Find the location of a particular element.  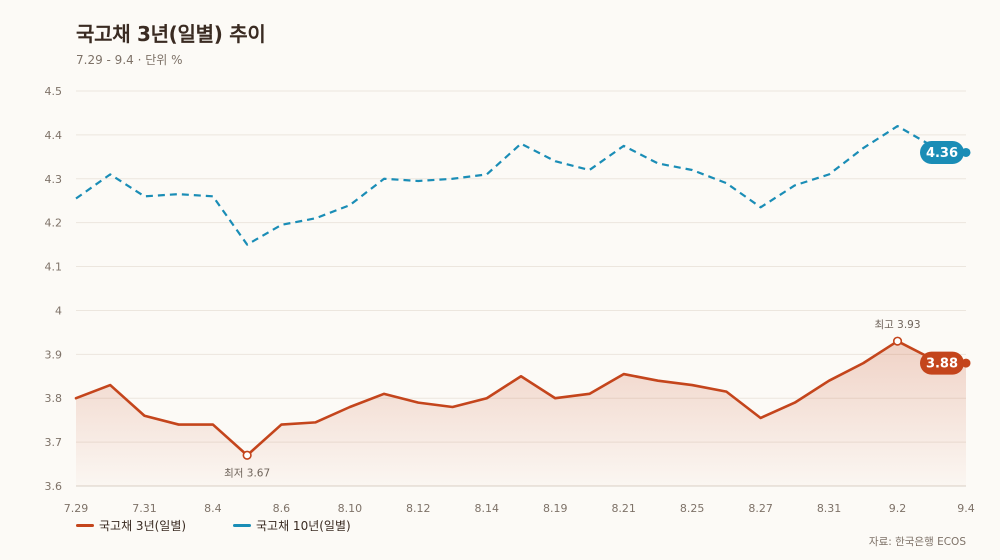

end-label-value: 3.88 is located at coordinates (942, 364).